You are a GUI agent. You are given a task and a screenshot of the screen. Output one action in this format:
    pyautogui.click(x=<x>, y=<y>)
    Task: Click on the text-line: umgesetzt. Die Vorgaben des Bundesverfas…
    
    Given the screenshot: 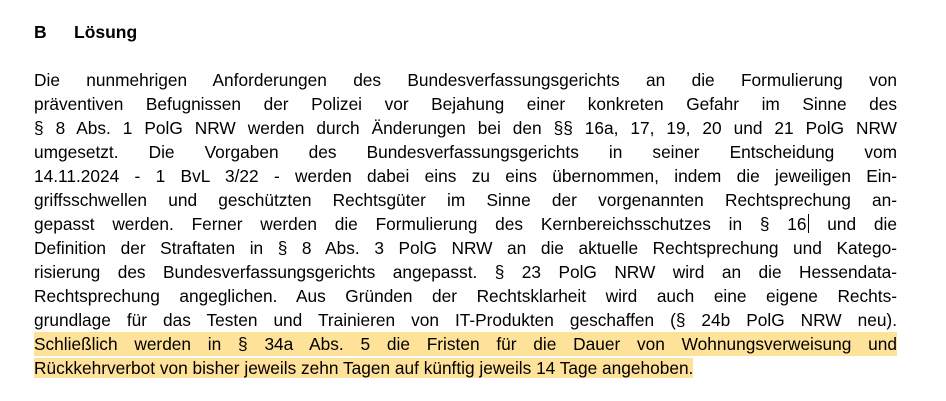 What is the action you would take?
    pyautogui.click(x=465, y=152)
    